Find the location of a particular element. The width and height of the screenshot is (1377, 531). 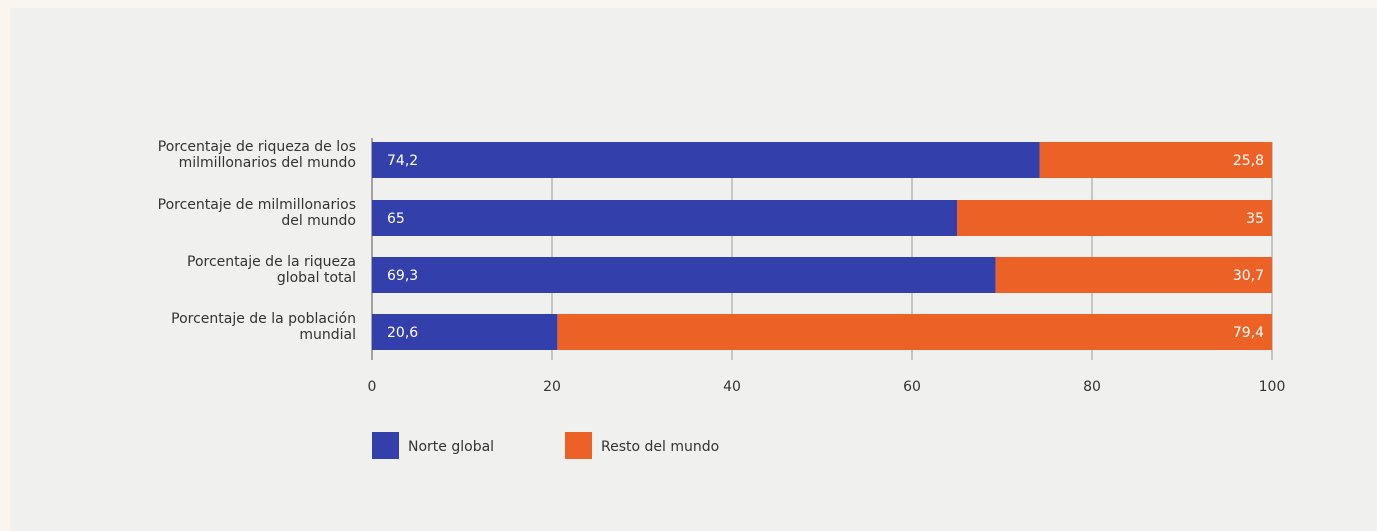

x-tick-label: 80 is located at coordinates (1092, 387).